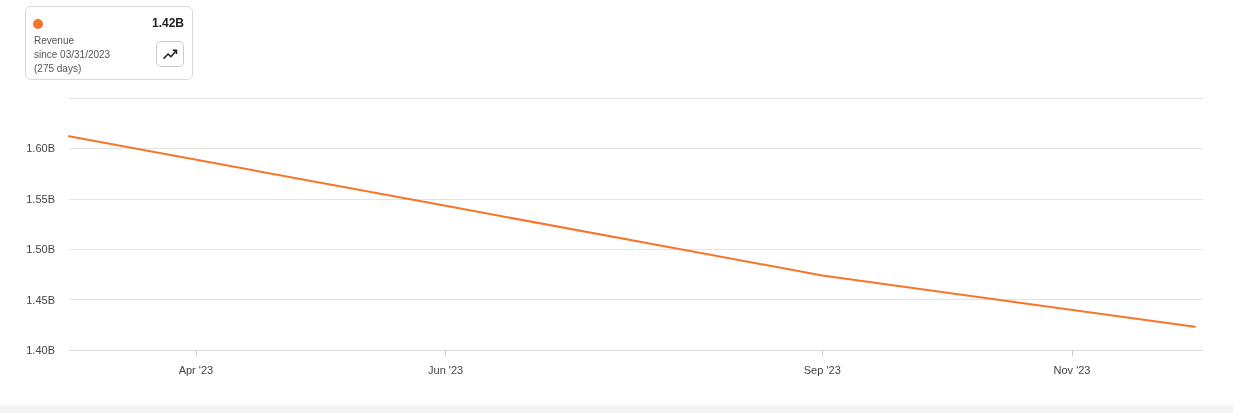  Describe the element at coordinates (55, 41) in the screenshot. I see `text: Revenue` at that location.